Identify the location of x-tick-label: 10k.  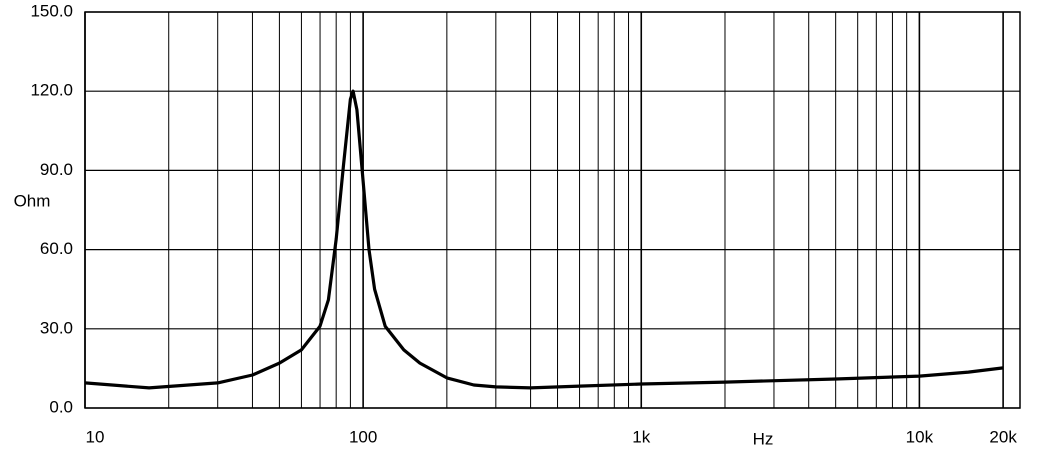
(920, 436).